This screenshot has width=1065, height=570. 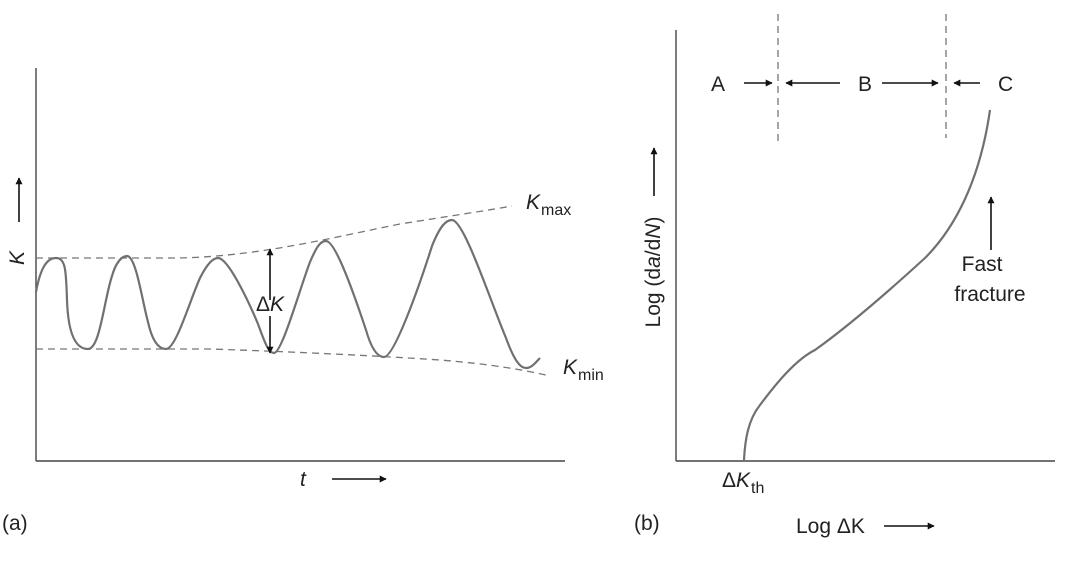 What do you see at coordinates (743, 483) in the screenshot?
I see `delta-k-threshold-label: ΔKth` at bounding box center [743, 483].